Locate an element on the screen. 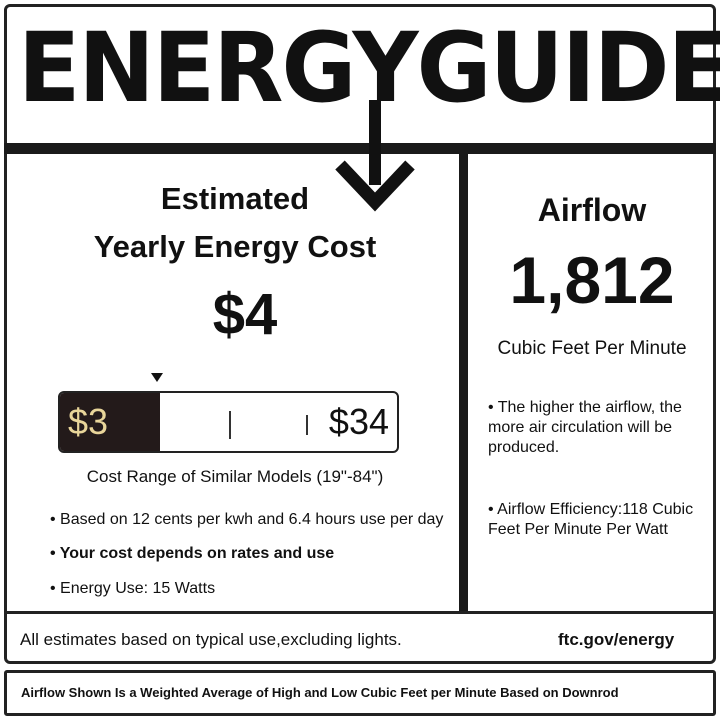  energy-use-bullet: • Energy Use: 15 Watts is located at coordinates (133, 588).